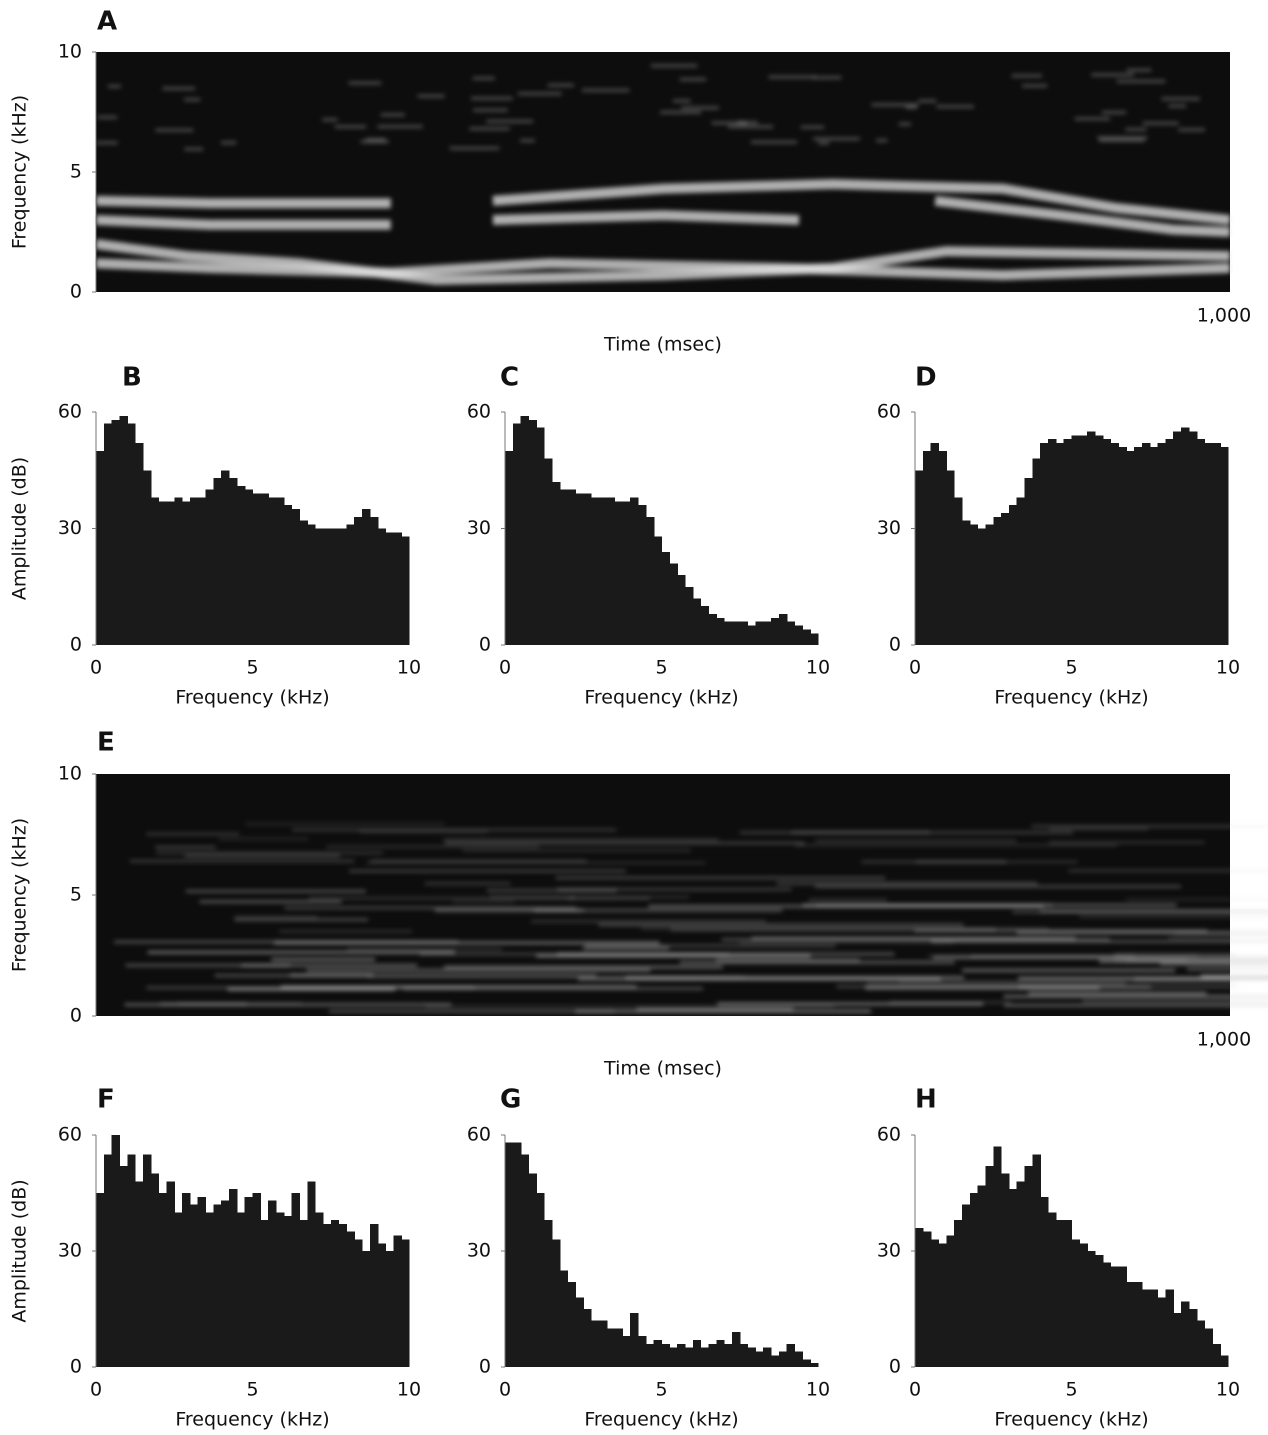 Image resolution: width=1268 pixels, height=1435 pixels. Describe the element at coordinates (107, 22) in the screenshot. I see `panel-letter: A` at that location.